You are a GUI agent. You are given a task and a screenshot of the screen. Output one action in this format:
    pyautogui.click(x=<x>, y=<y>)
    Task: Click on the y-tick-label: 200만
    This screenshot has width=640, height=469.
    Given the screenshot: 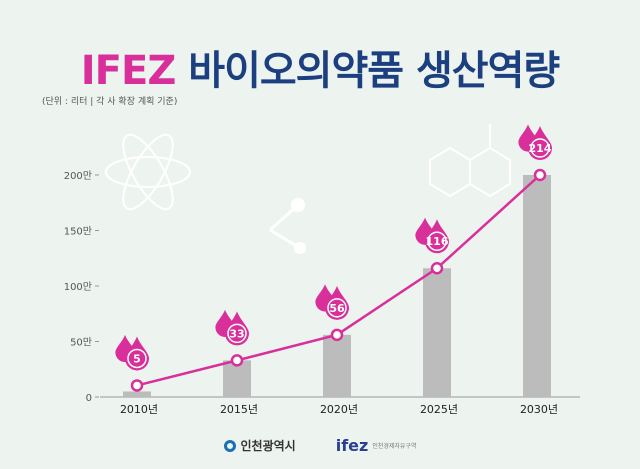 What is the action you would take?
    pyautogui.click(x=78, y=176)
    